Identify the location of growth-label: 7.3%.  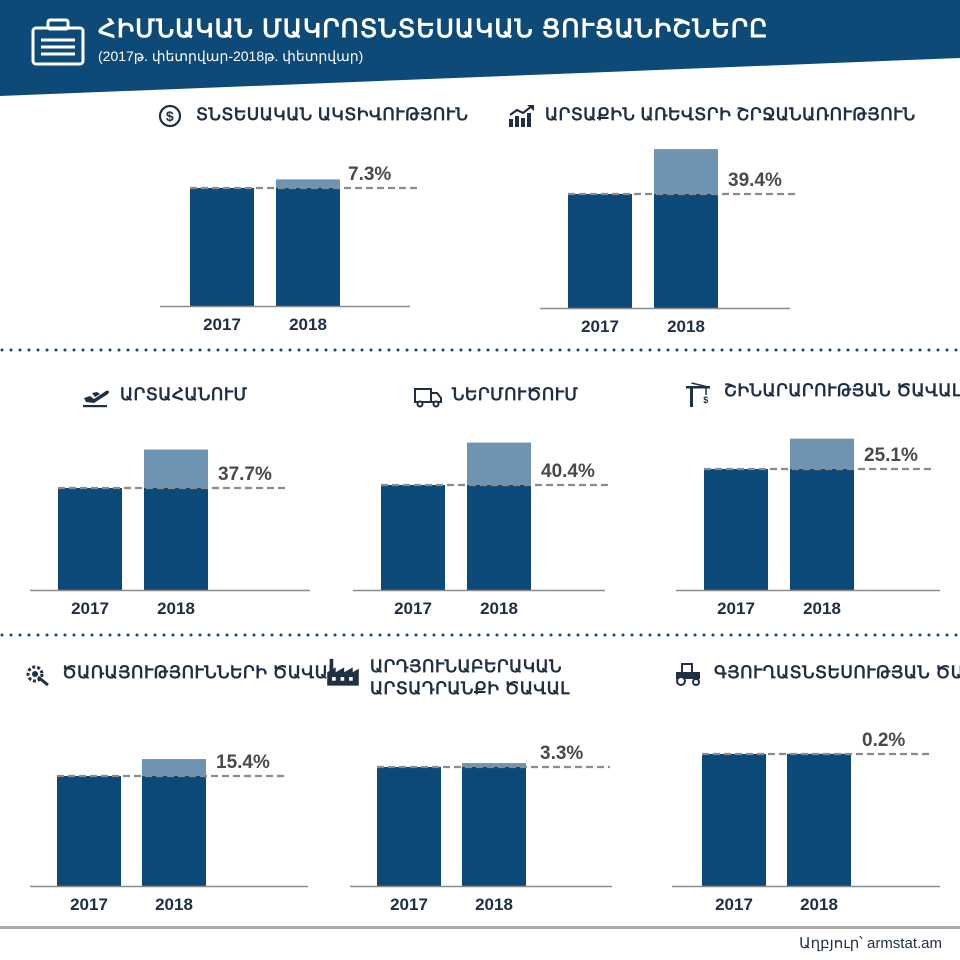
(369, 174).